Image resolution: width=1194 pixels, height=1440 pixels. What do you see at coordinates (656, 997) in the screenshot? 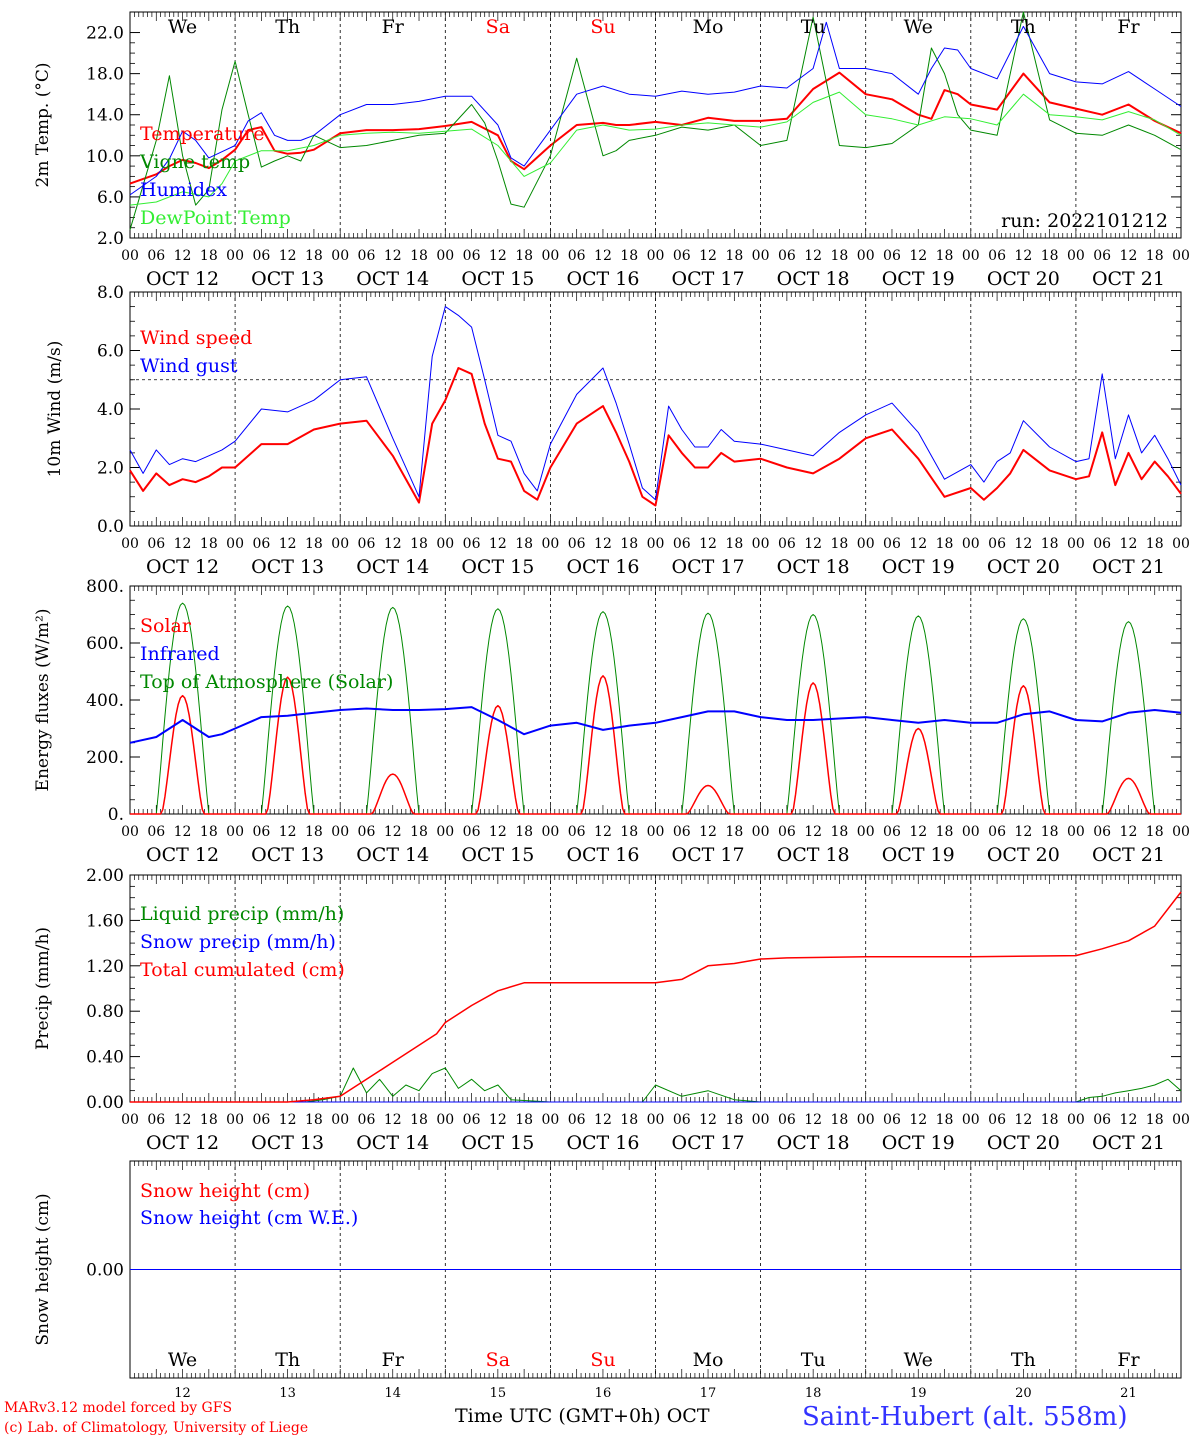
I see `precip-series-2-line` at bounding box center [656, 997].